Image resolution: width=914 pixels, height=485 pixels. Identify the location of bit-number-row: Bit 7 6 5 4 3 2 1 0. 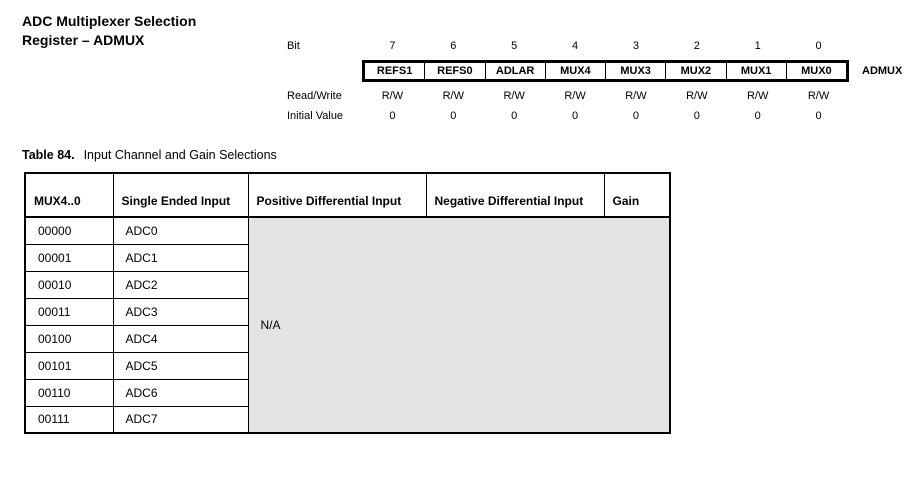
(594, 46).